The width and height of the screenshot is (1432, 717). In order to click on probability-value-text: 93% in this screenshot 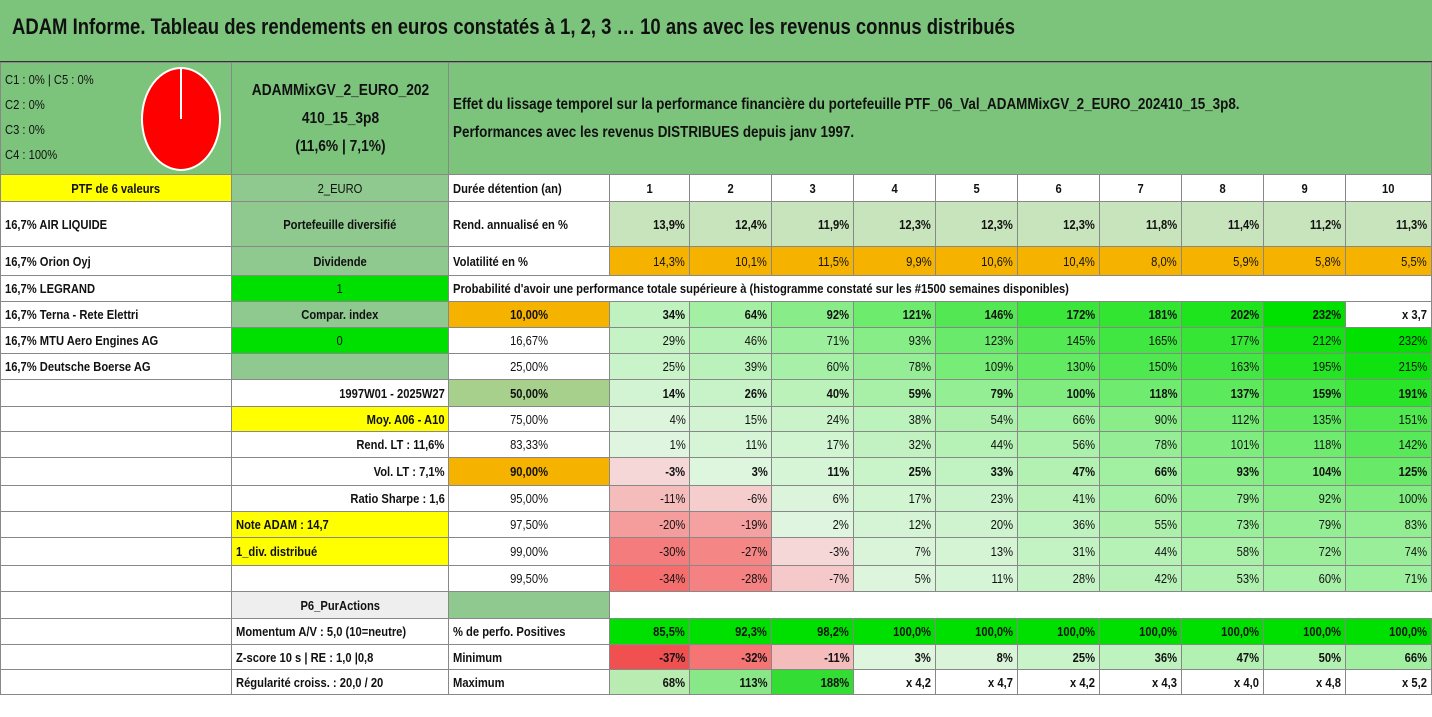, I will do `click(1248, 471)`.